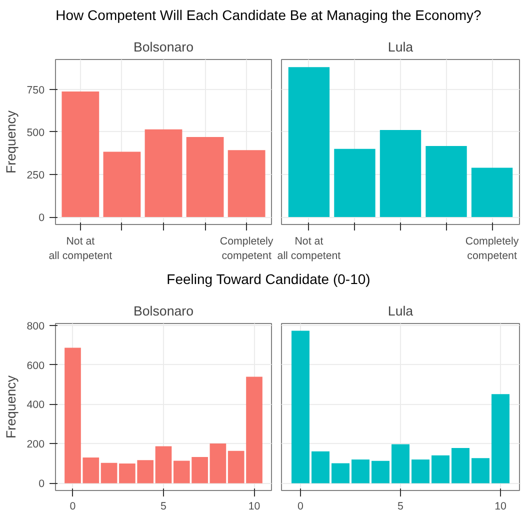  I want to click on y-tick-label: 750, so click(35, 90).